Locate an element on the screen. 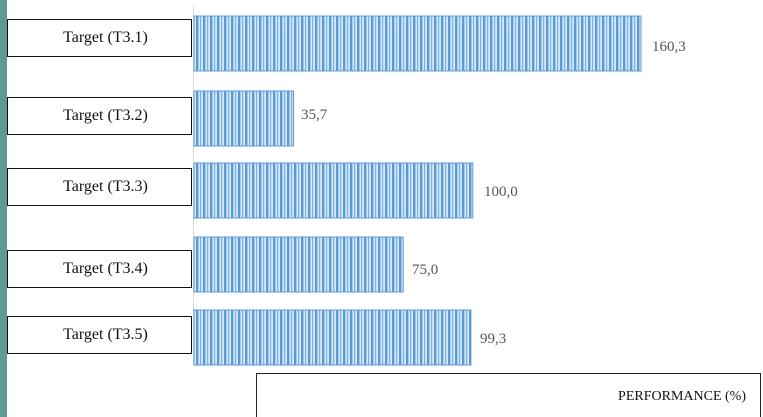 The width and height of the screenshot is (763, 417). category-axis-line is located at coordinates (193, 186).